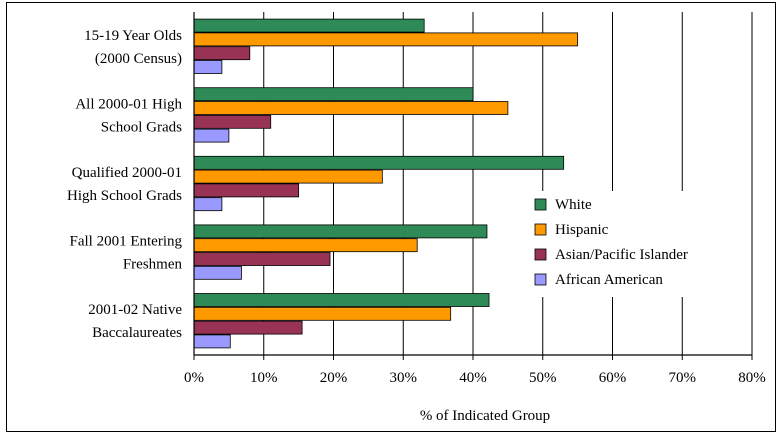 This screenshot has width=780, height=435. What do you see at coordinates (582, 230) in the screenshot?
I see `legend-label: Hispanic` at bounding box center [582, 230].